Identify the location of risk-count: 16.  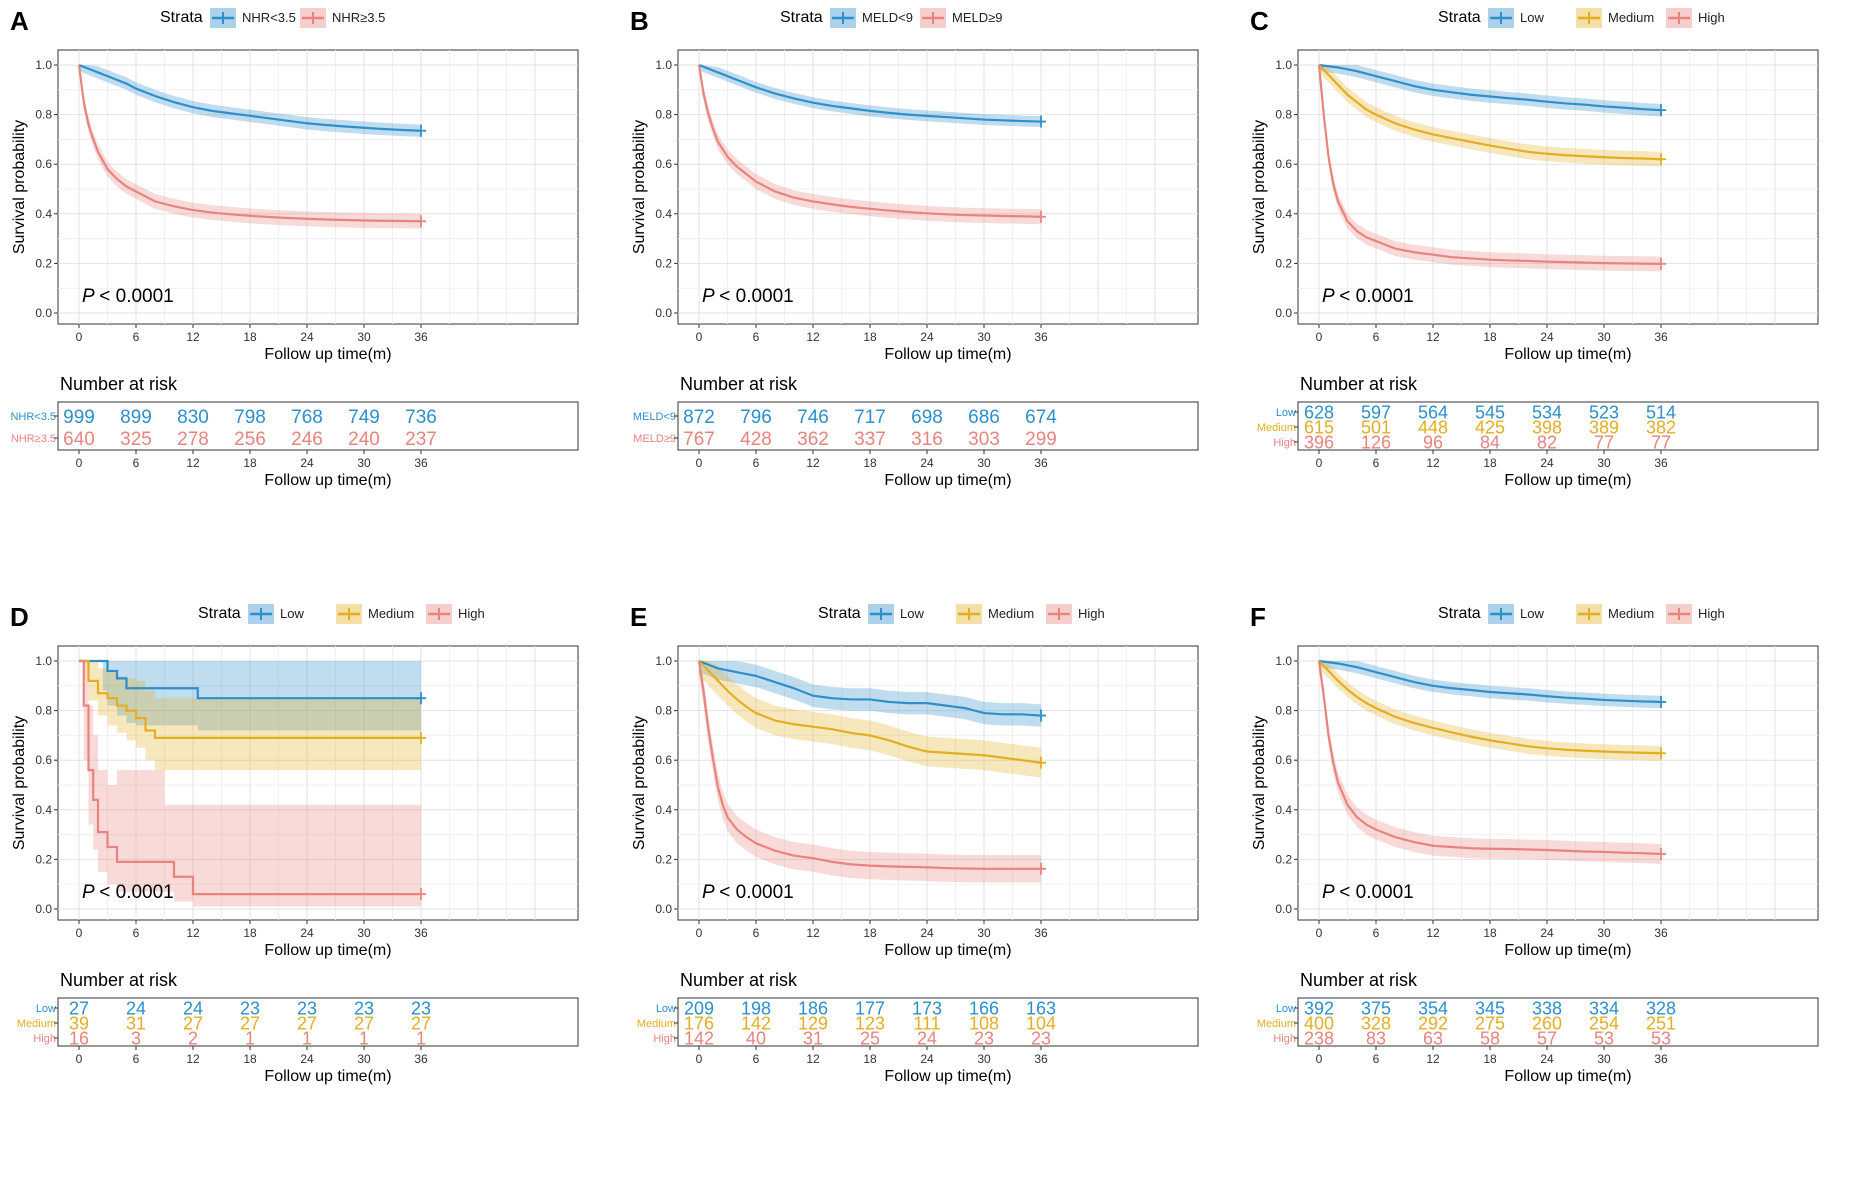
(79, 1038).